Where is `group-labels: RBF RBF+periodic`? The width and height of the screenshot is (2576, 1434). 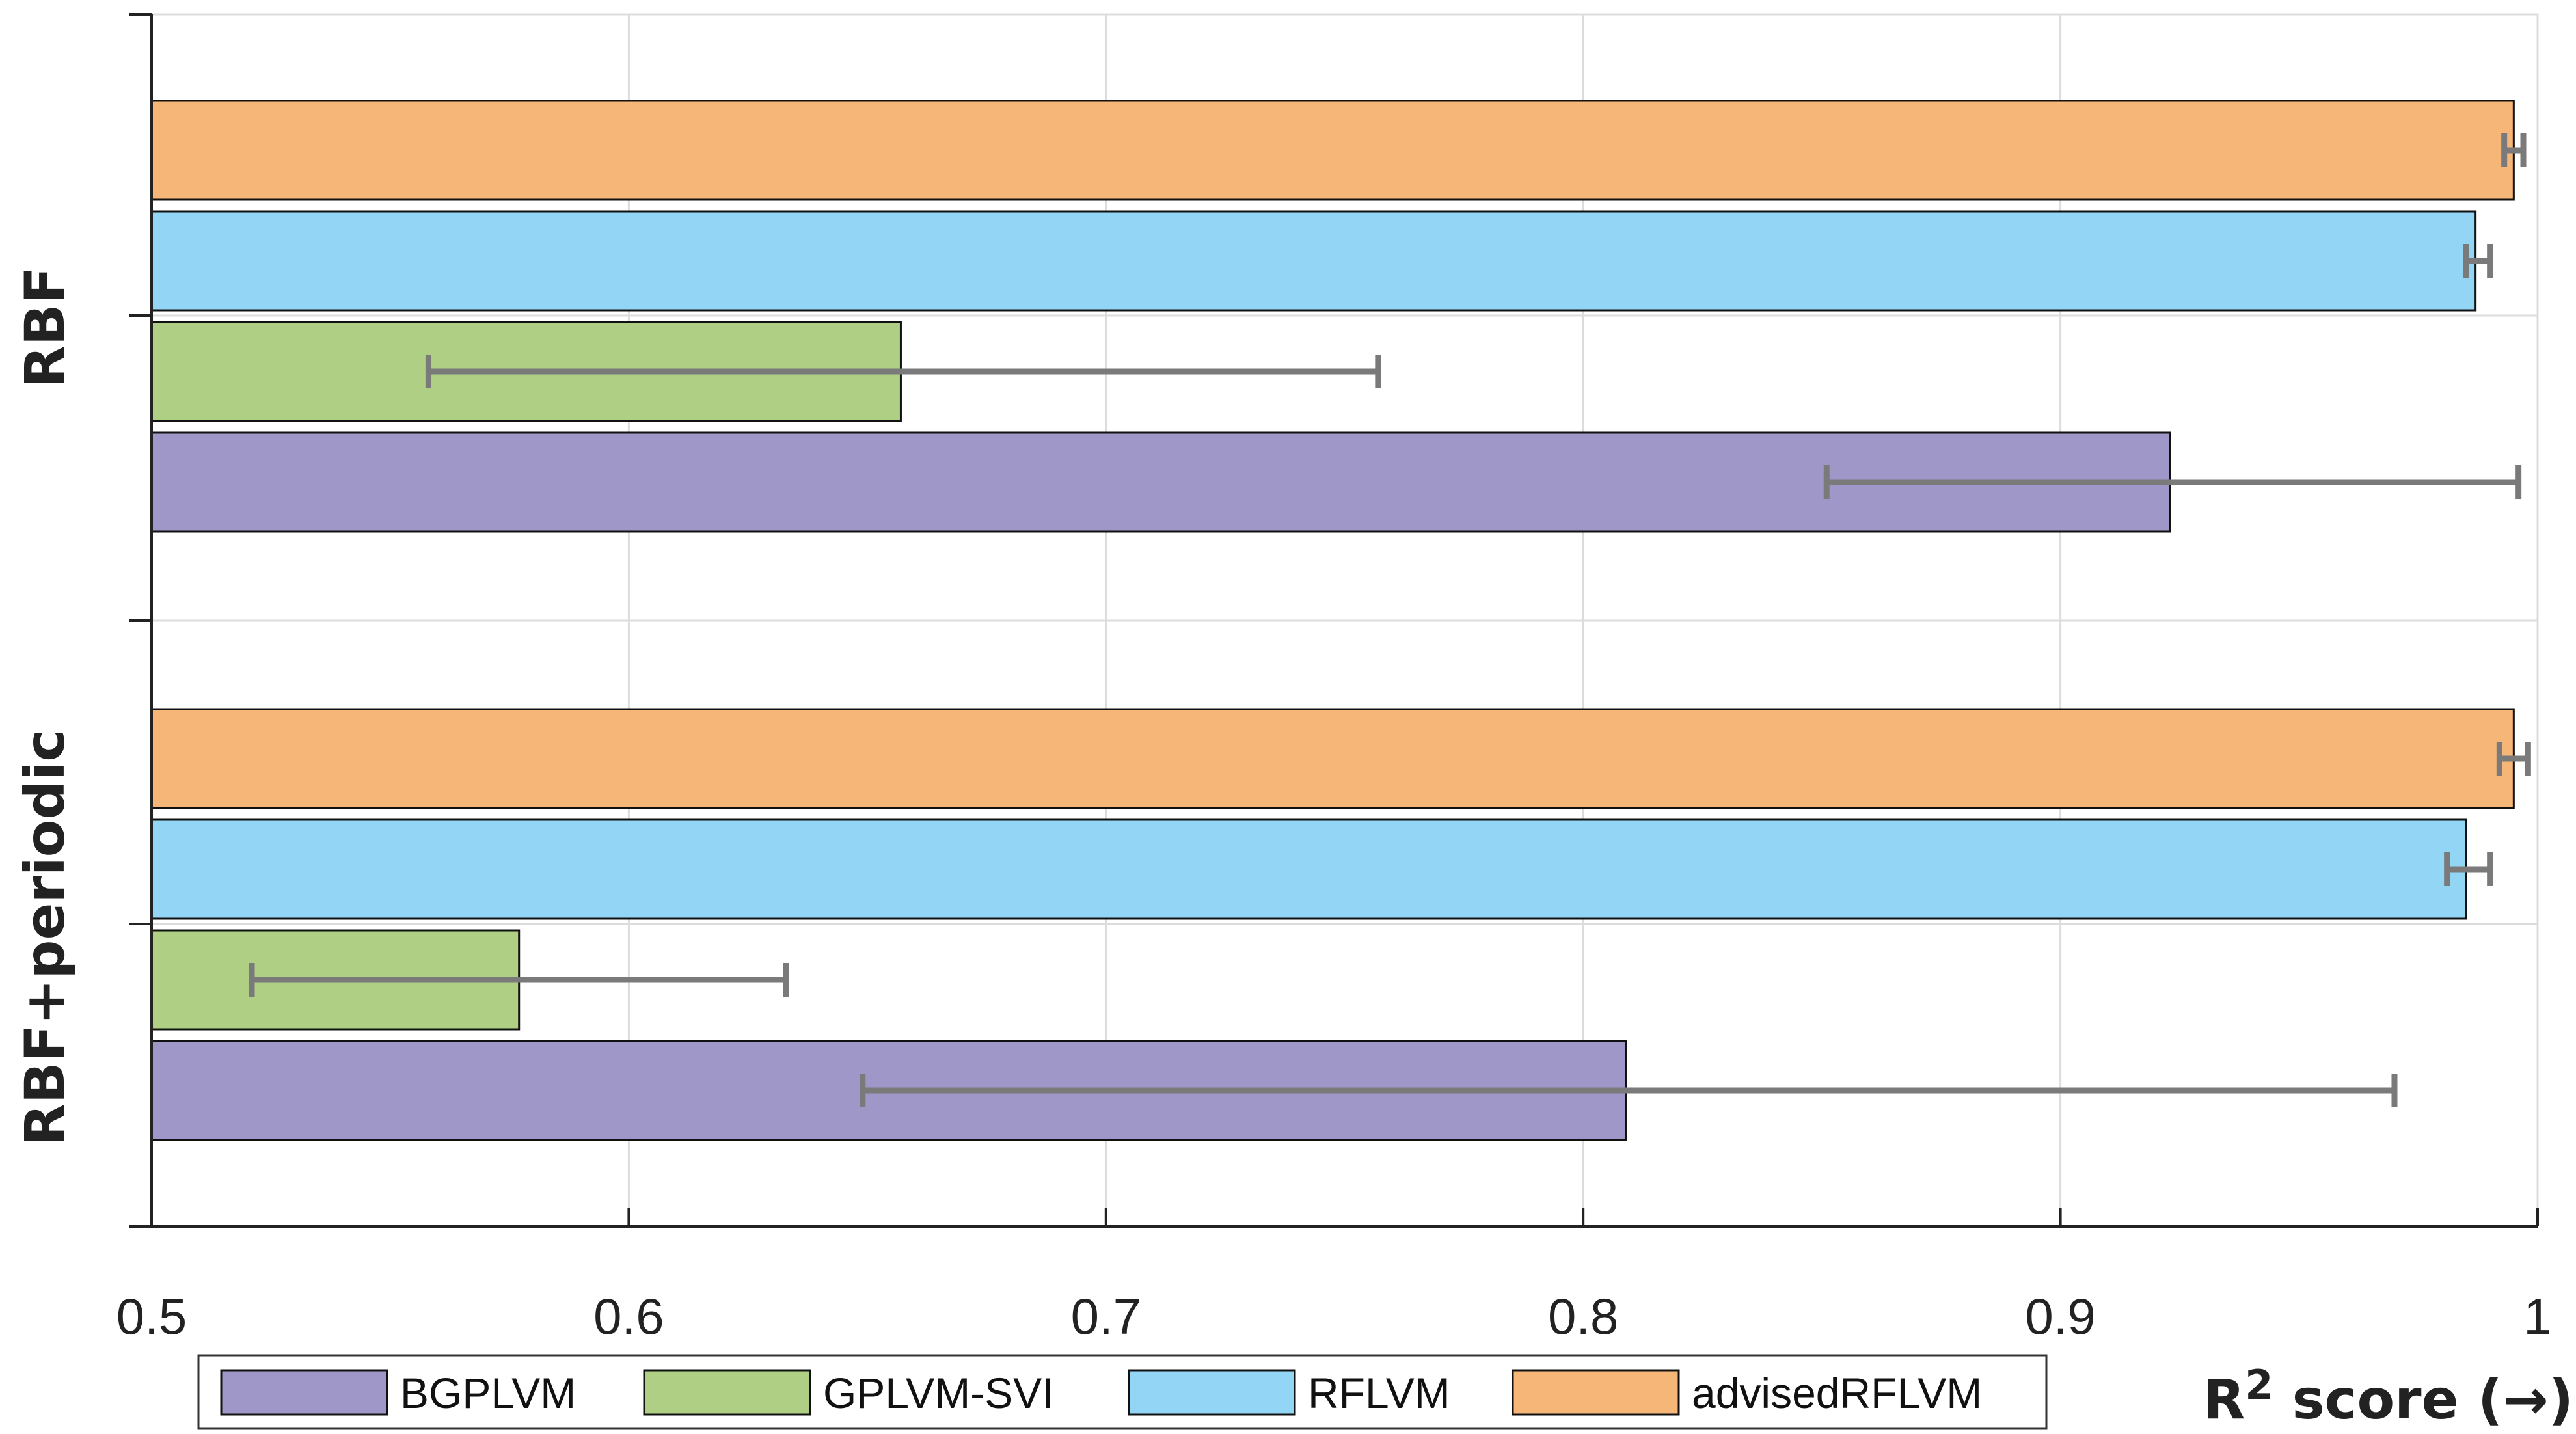 group-labels: RBF RBF+periodic is located at coordinates (45, 706).